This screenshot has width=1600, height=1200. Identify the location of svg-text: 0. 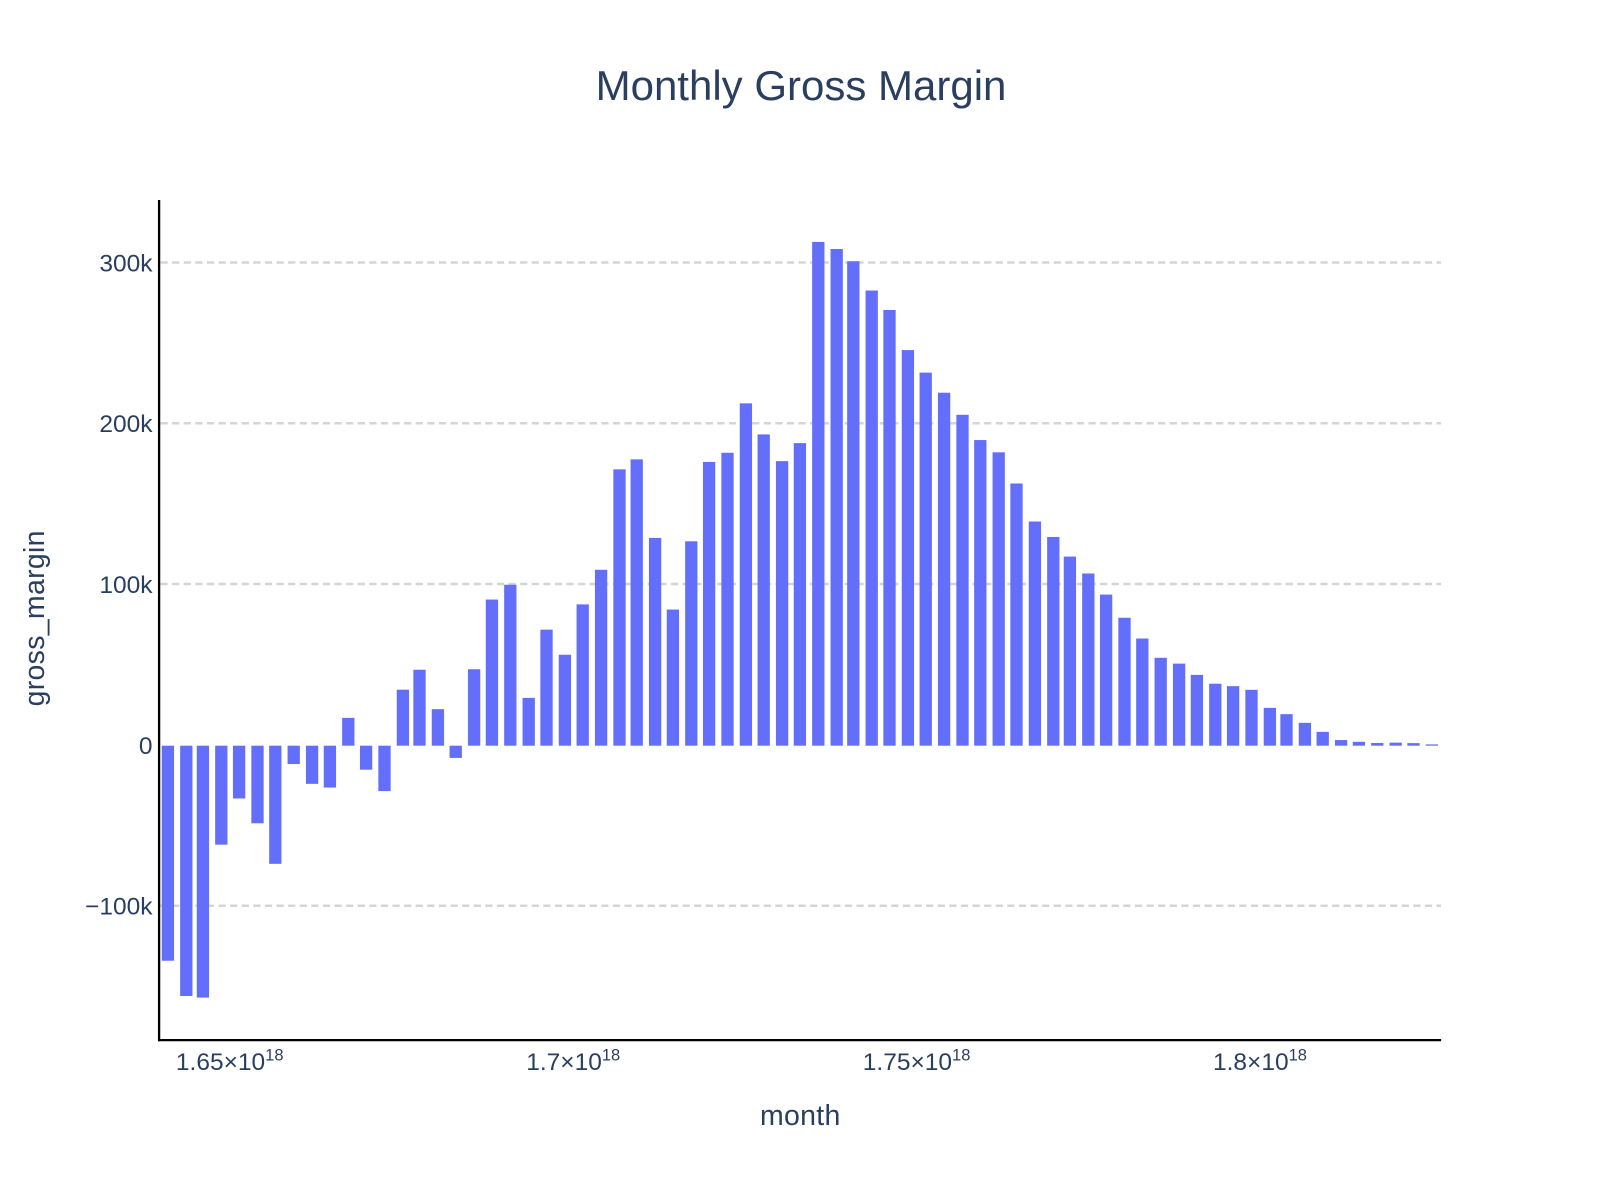
(146, 746).